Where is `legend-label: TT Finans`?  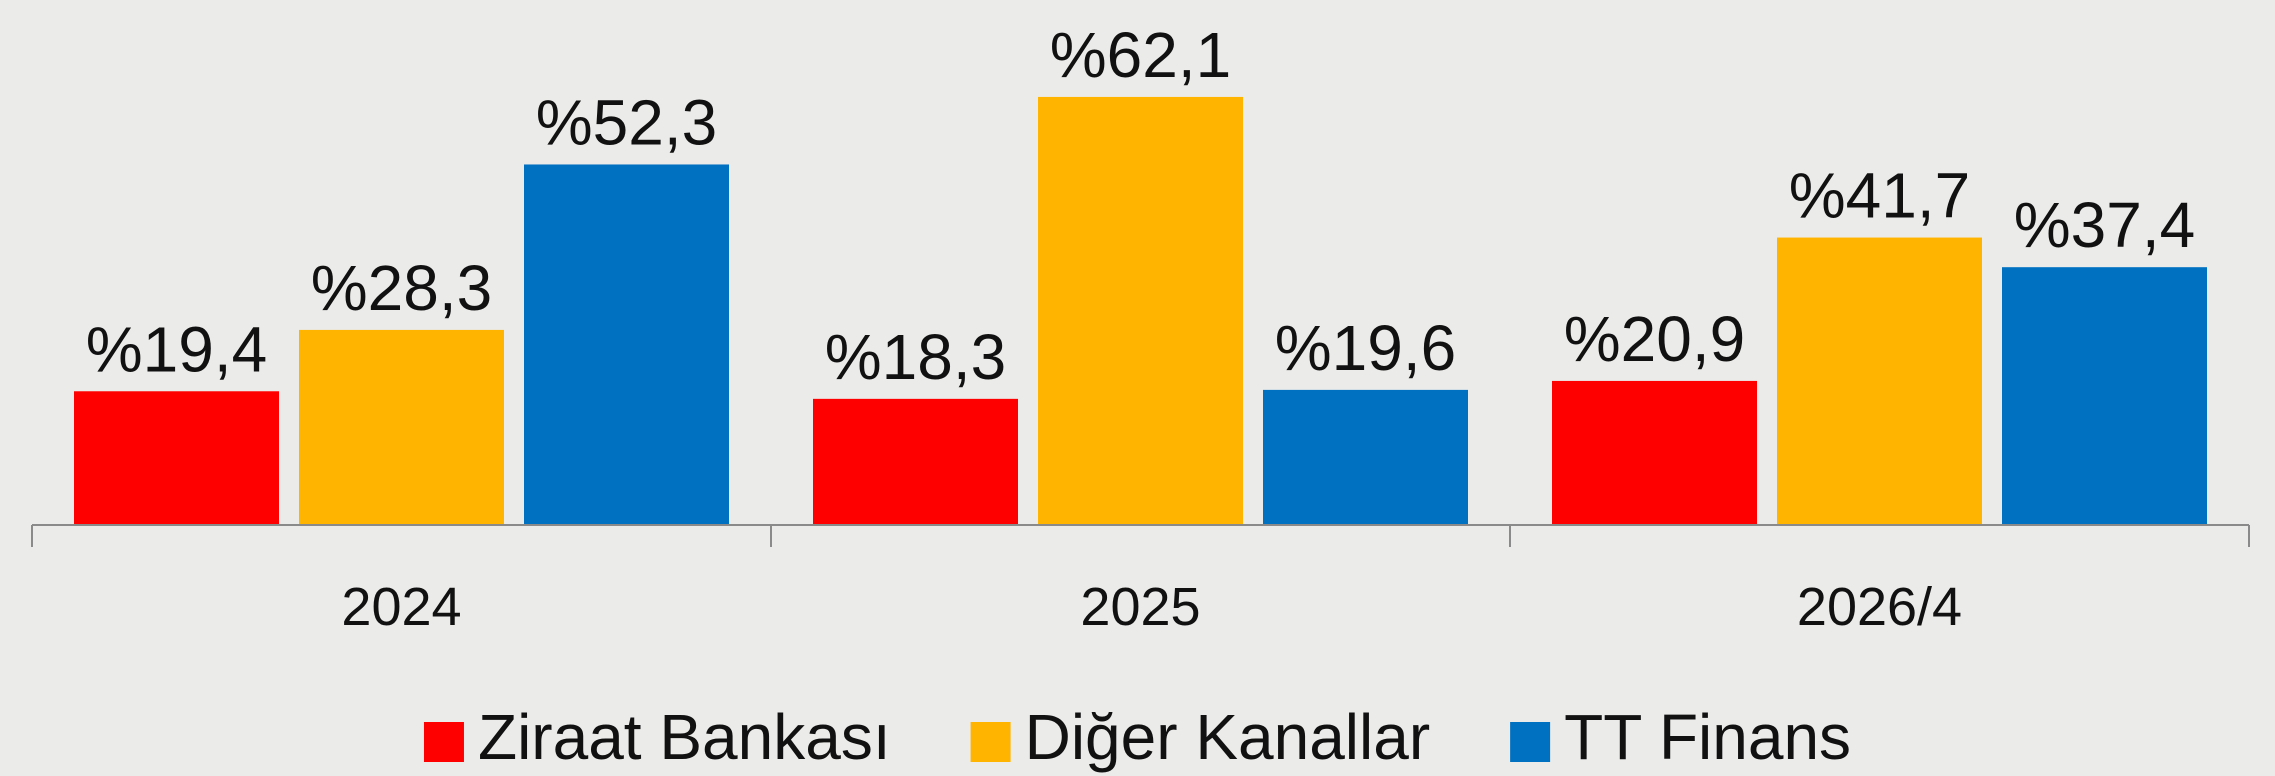
legend-label: TT Finans is located at coordinates (1707, 737).